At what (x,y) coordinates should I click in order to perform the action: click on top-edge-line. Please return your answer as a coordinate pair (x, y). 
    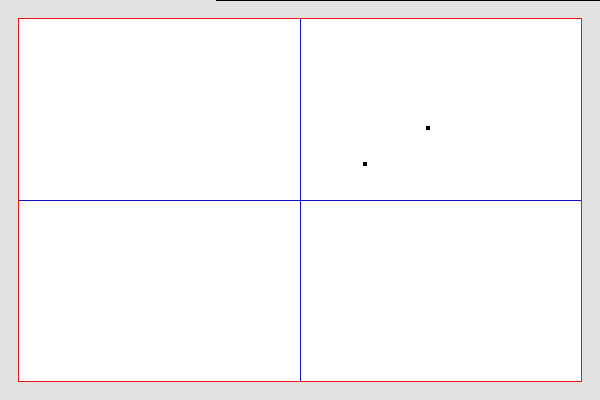
    Looking at the image, I should click on (408, 0).